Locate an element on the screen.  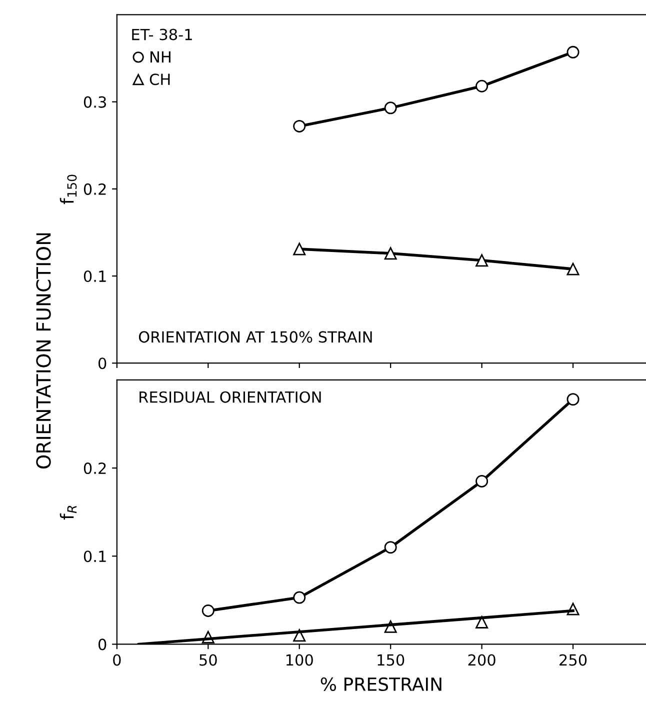
y-axis-title: f$_{150}$ is located at coordinates (68, 189).